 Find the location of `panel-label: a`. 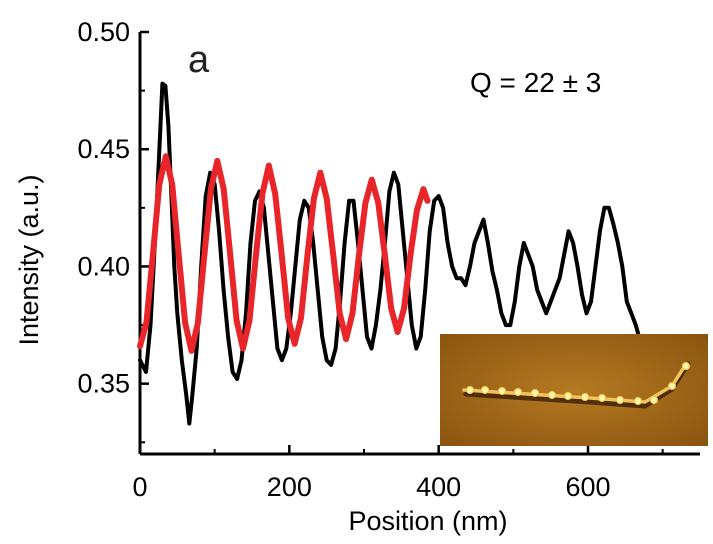

panel-label: a is located at coordinates (199, 60).